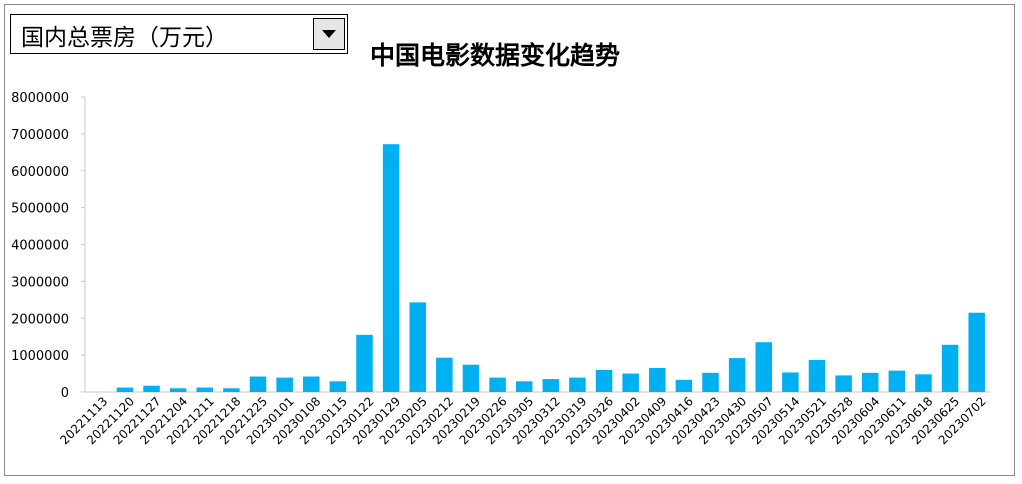  What do you see at coordinates (40, 282) in the screenshot?
I see `y-tick-label: 3000000` at bounding box center [40, 282].